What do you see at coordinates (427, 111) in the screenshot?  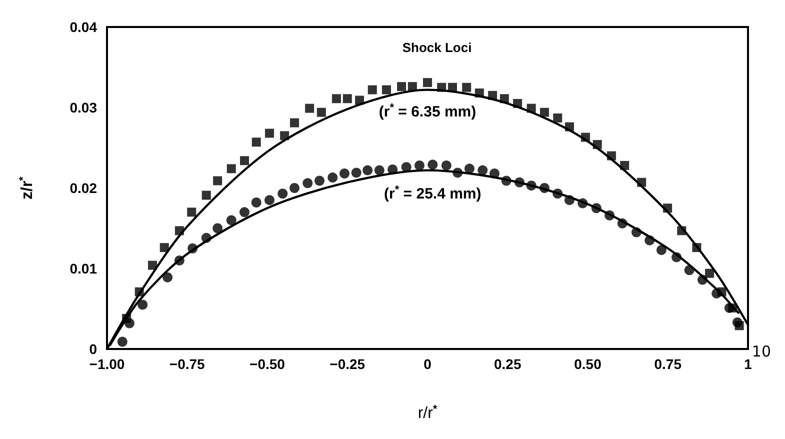 I see `series-label: (r* = 6.35 mm)` at bounding box center [427, 111].